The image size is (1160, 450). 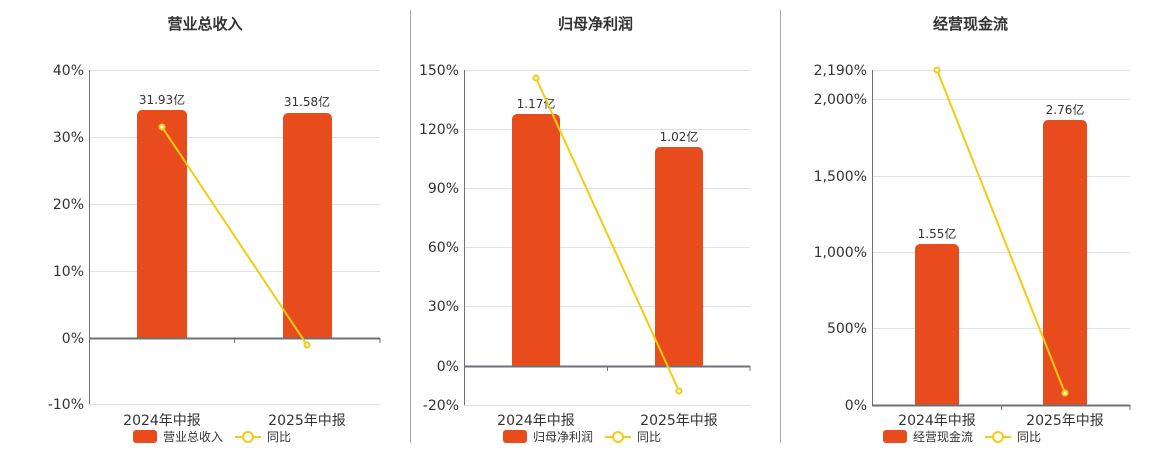 What do you see at coordinates (68, 205) in the screenshot?
I see `y-tick: 20%` at bounding box center [68, 205].